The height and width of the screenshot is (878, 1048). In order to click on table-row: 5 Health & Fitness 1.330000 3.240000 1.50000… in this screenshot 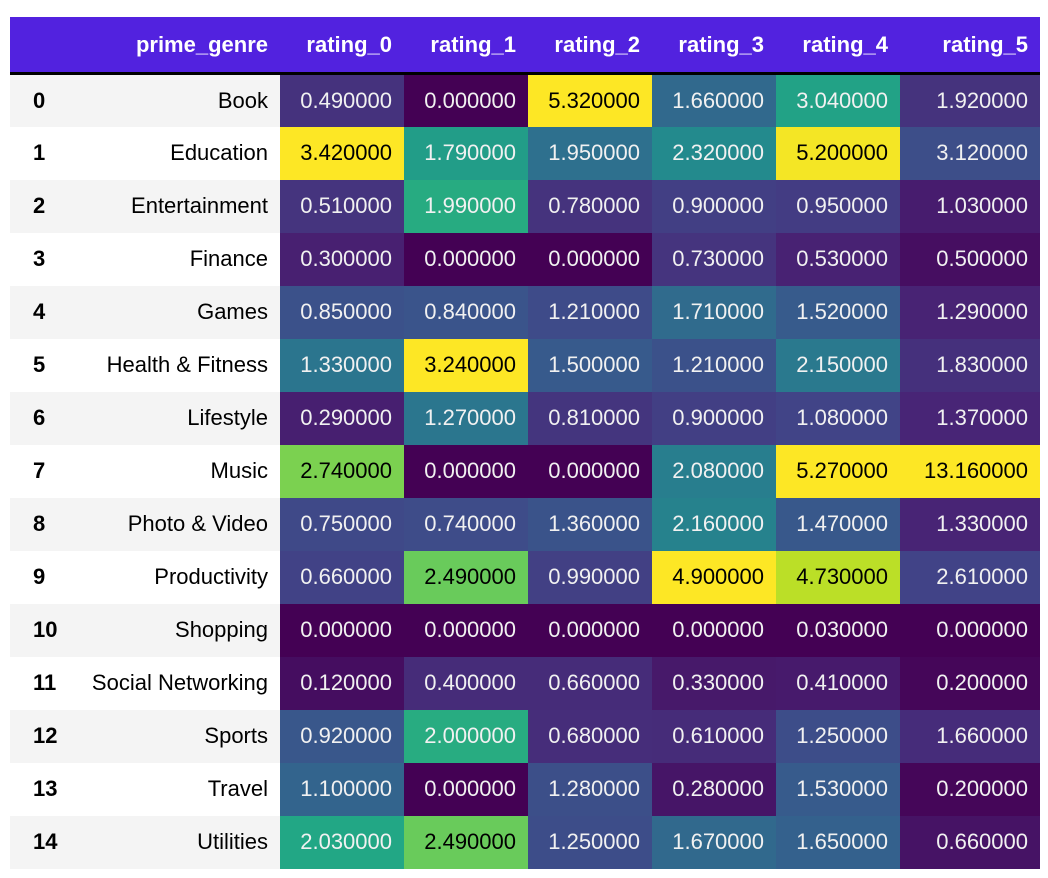, I will do `click(525, 365)`.